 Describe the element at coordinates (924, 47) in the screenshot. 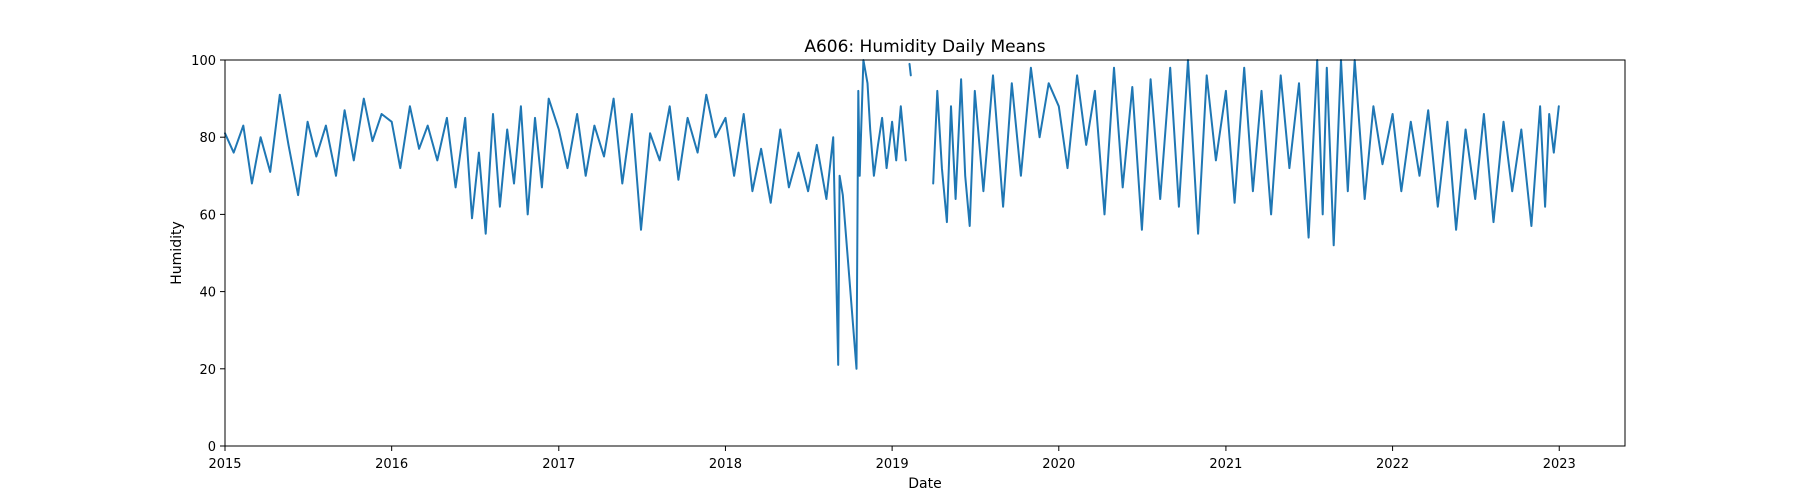

I see `chart-title: A606: Humidity Daily Means` at that location.